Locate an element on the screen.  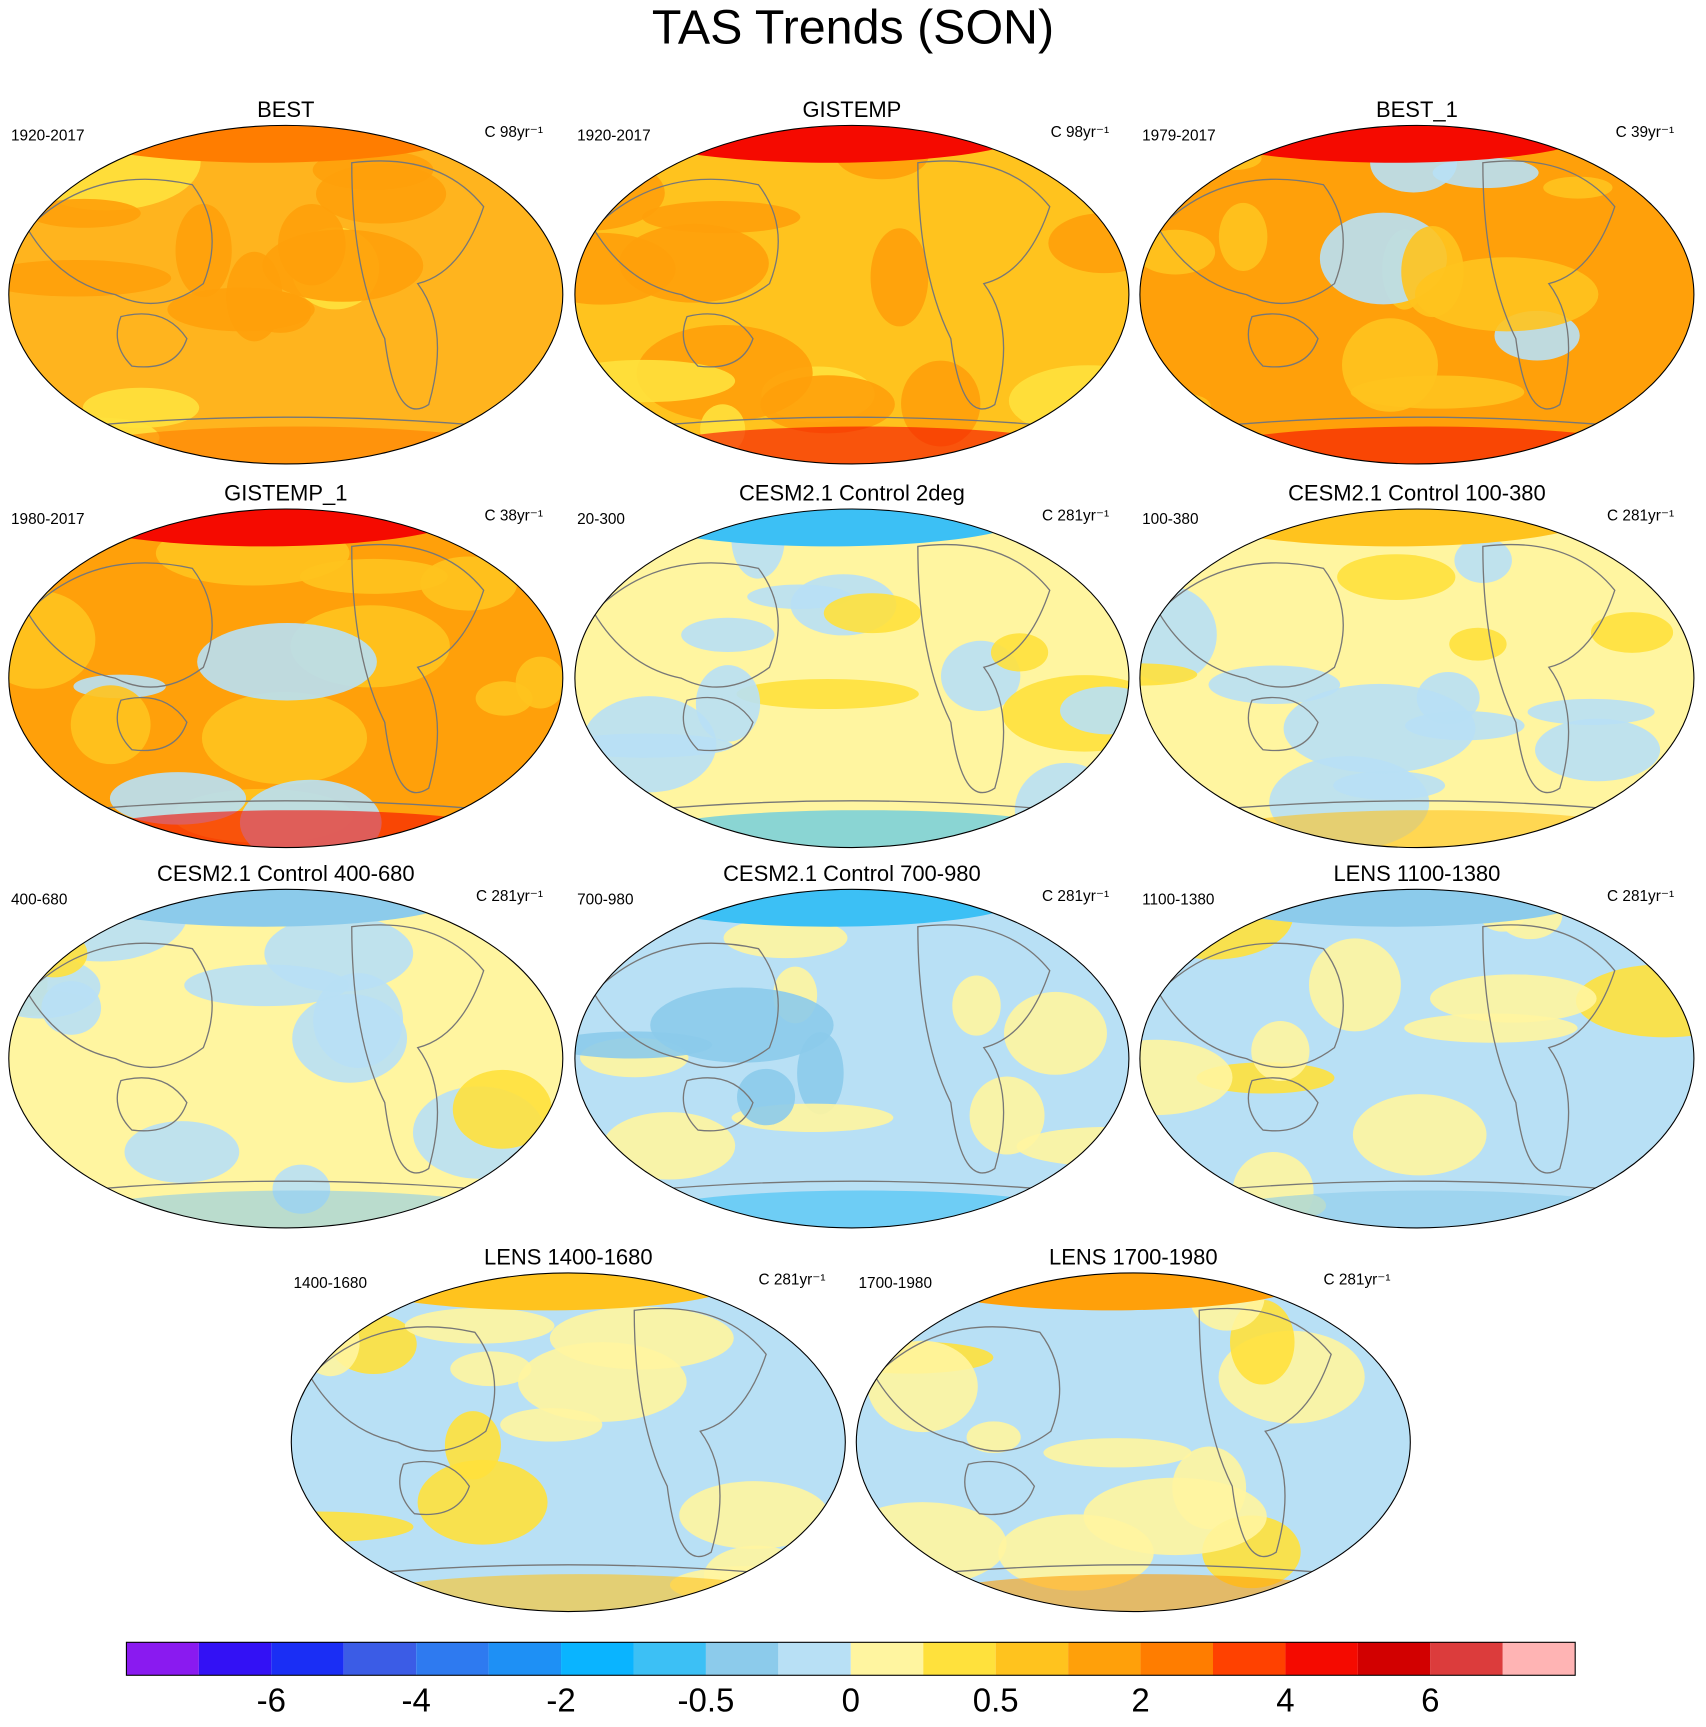
panel-period: 1700-1980 is located at coordinates (895, 1283).